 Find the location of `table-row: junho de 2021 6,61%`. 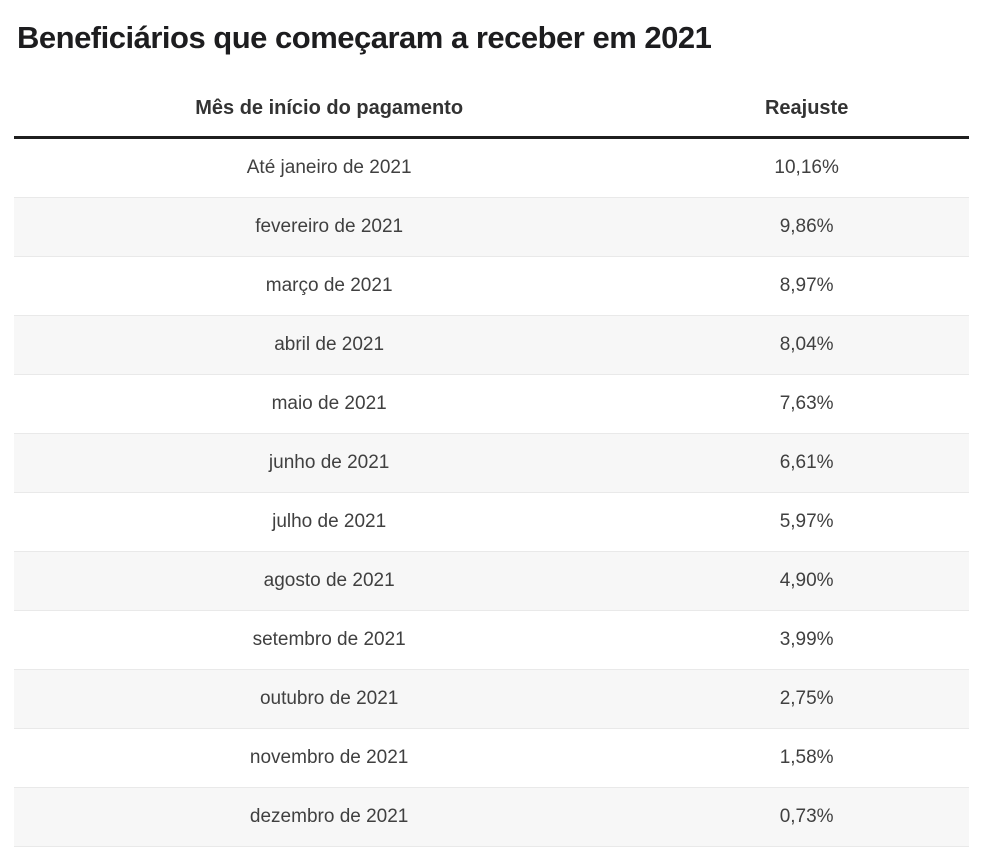

table-row: junho de 2021 6,61% is located at coordinates (491, 463).